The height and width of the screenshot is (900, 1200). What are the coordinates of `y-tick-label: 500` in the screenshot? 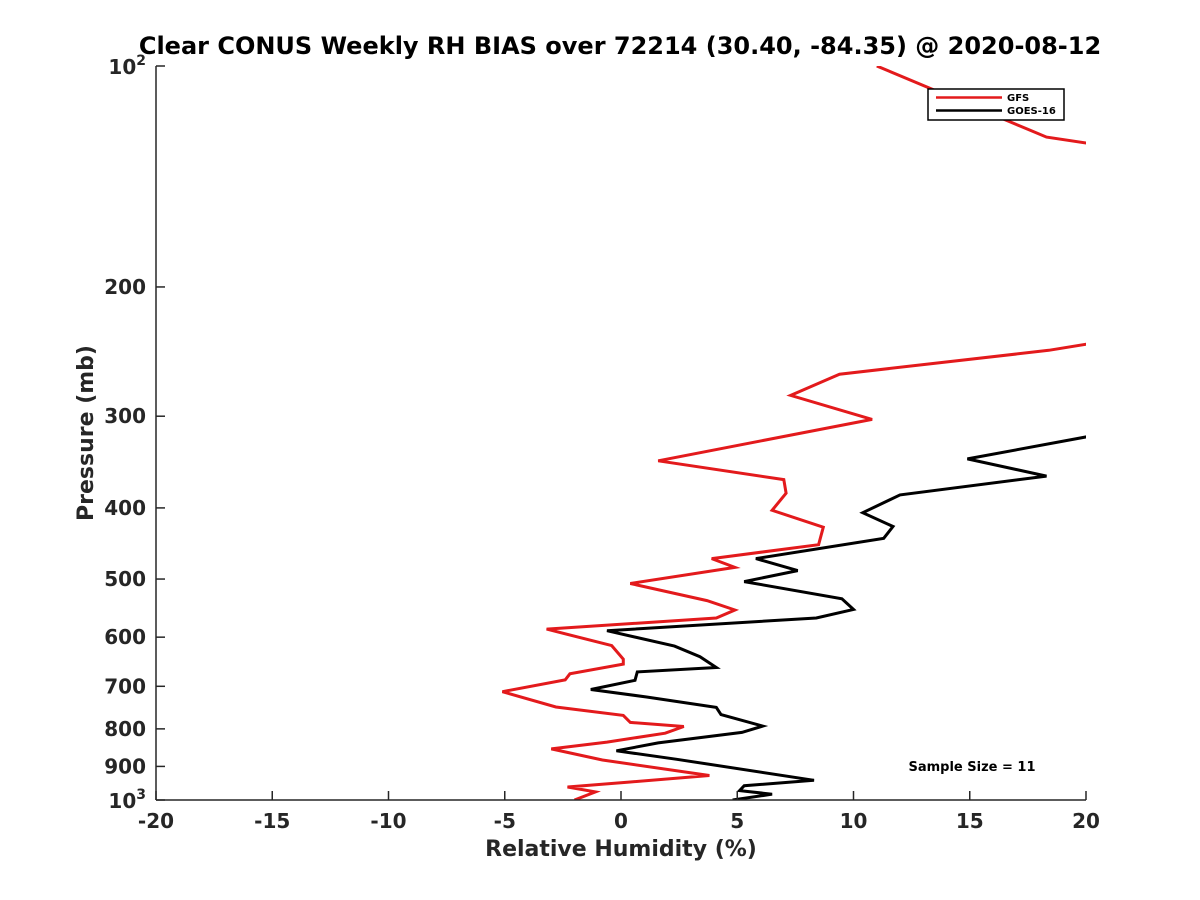 It's located at (125, 579).